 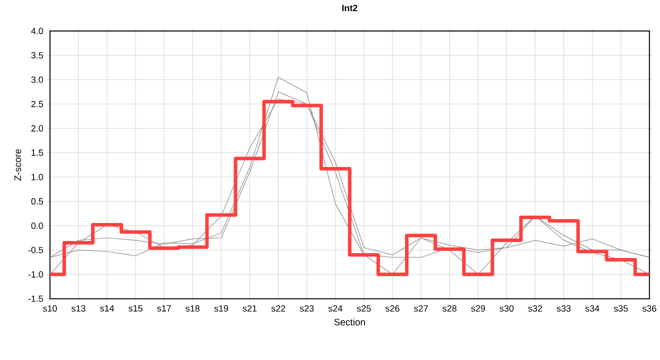 I want to click on y-tick-label: 0.0, so click(x=37, y=226).